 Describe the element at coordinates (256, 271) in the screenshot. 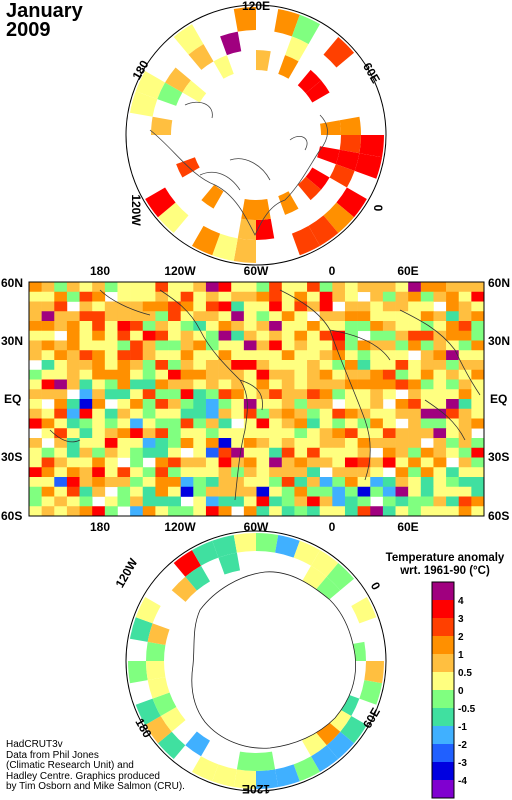

I see `top-lon-60w: 60W` at that location.